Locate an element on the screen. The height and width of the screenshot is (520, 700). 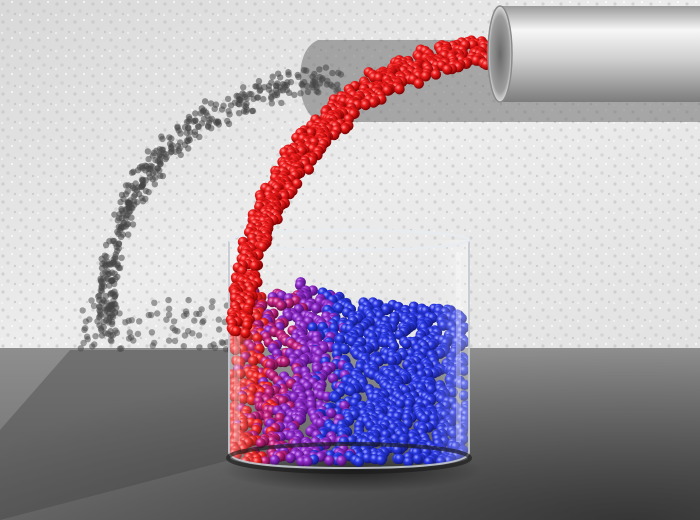
glass-highlight-right is located at coordinates (458, 347).